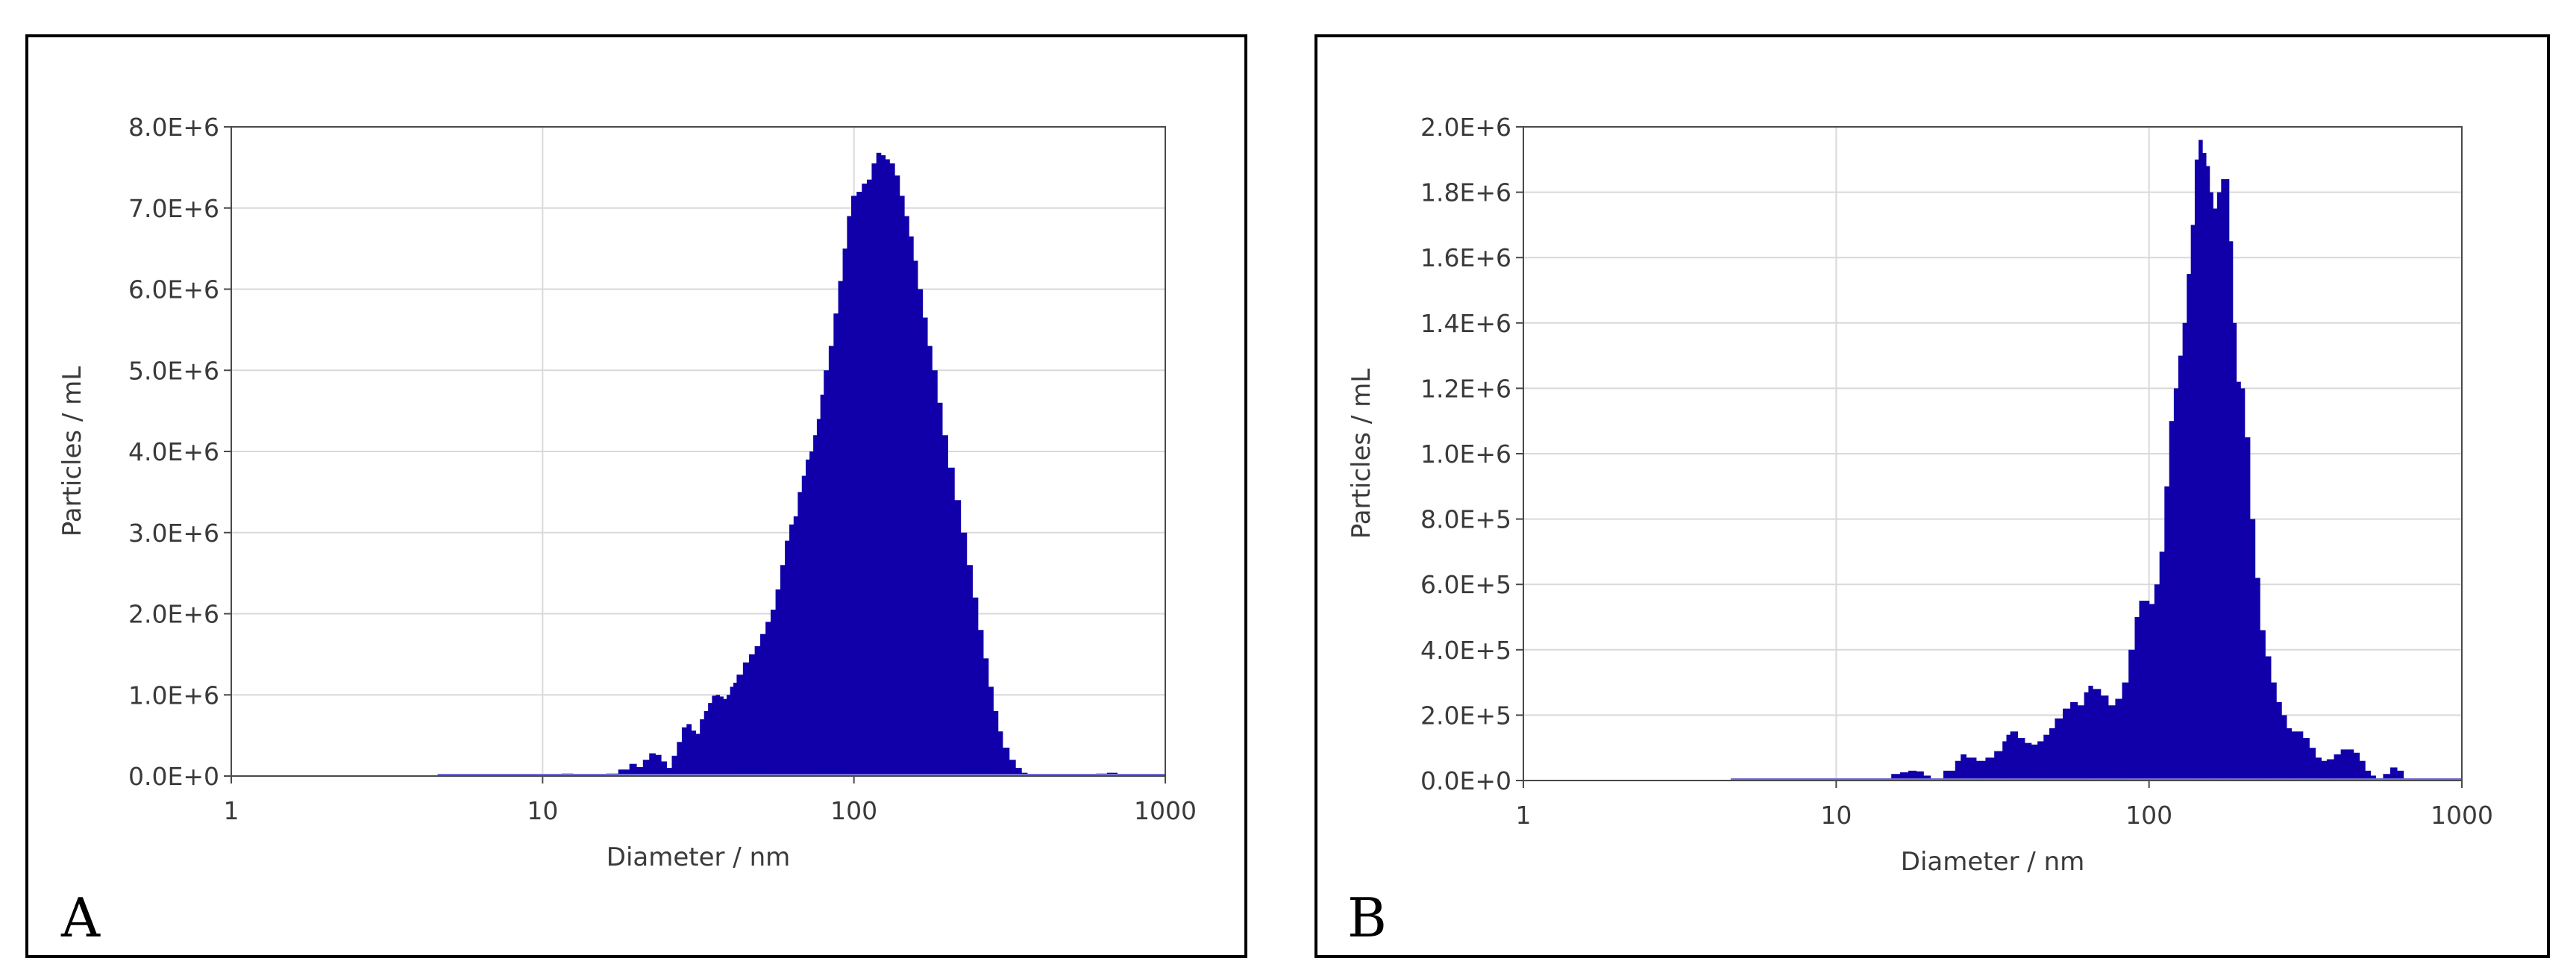 Image resolution: width=2576 pixels, height=979 pixels. I want to click on chart-a-x-tick-label: 100, so click(853, 810).